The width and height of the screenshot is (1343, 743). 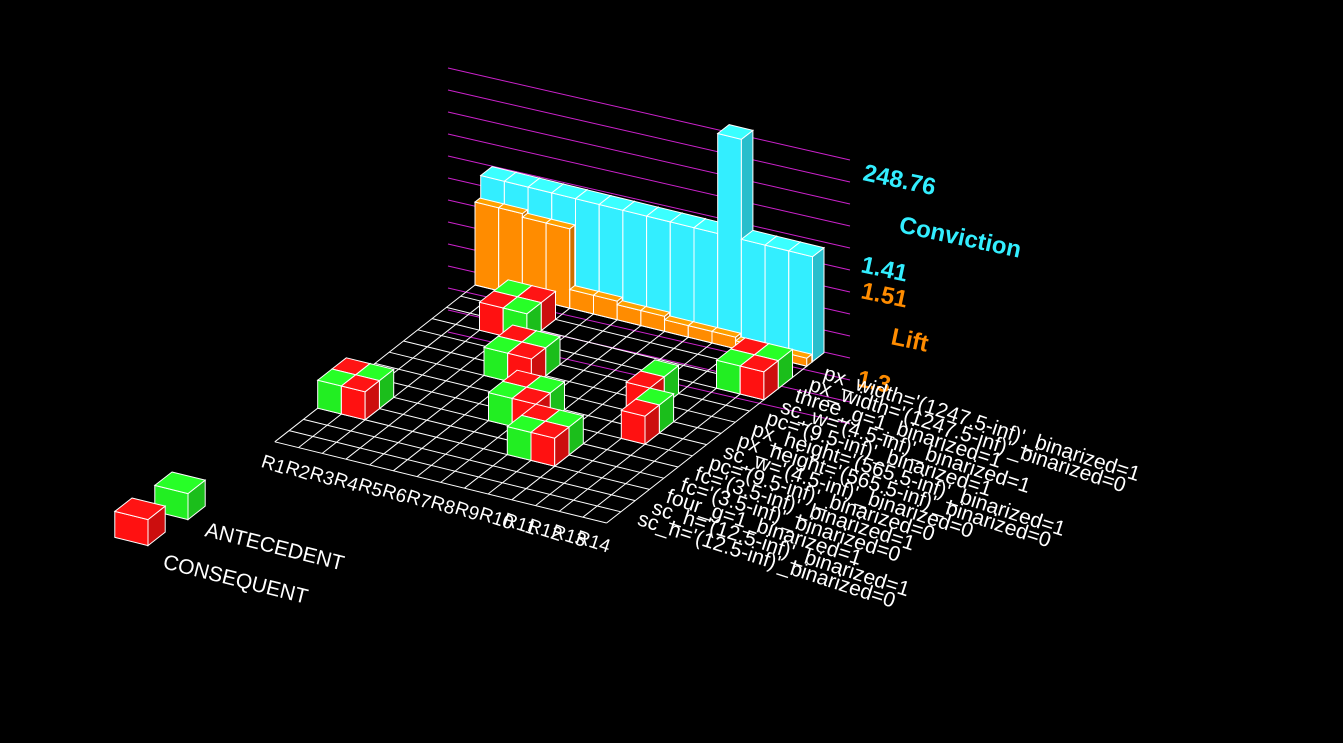 What do you see at coordinates (899, 180) in the screenshot?
I see `conviction-max-label: 248.76` at bounding box center [899, 180].